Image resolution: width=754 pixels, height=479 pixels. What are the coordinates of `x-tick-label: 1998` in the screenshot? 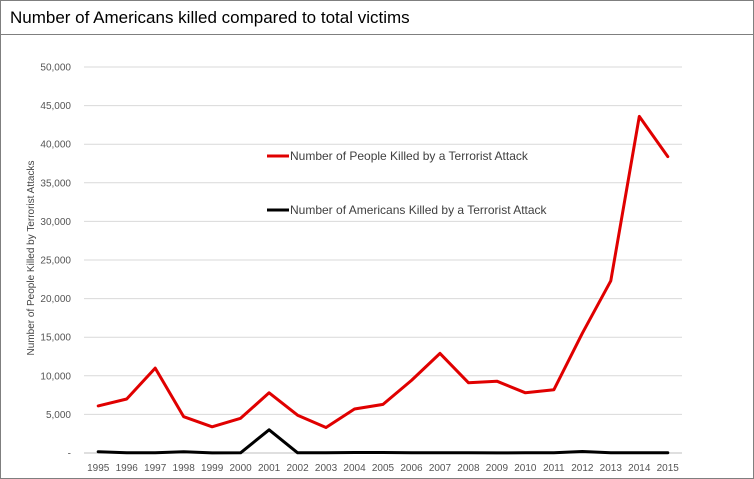 It's located at (184, 468).